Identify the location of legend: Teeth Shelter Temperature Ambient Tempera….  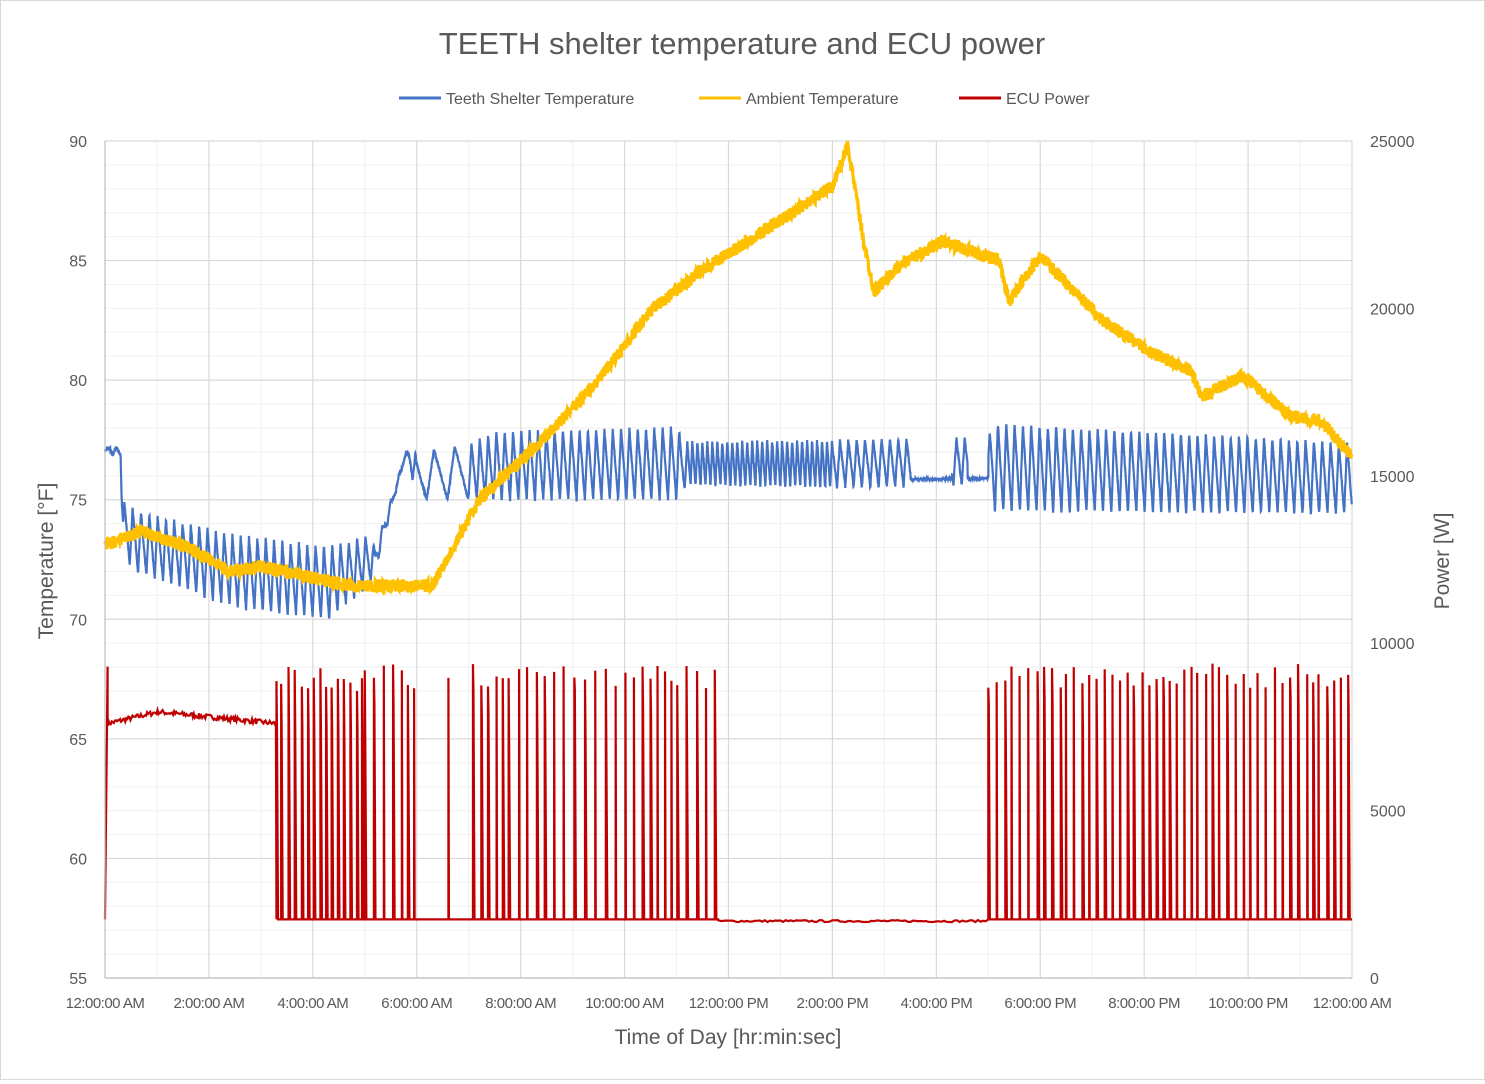
(744, 99).